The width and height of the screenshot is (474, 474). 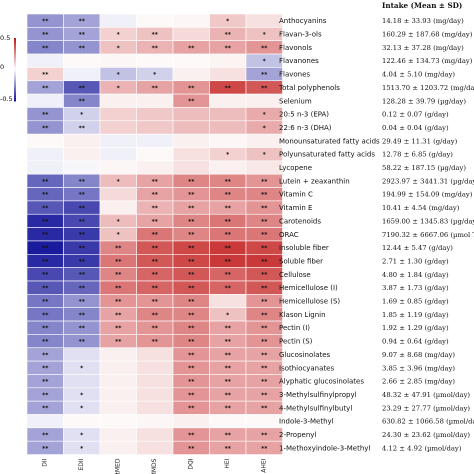 What do you see at coordinates (81, 464) in the screenshot?
I see `index-label: EDII` at bounding box center [81, 464].